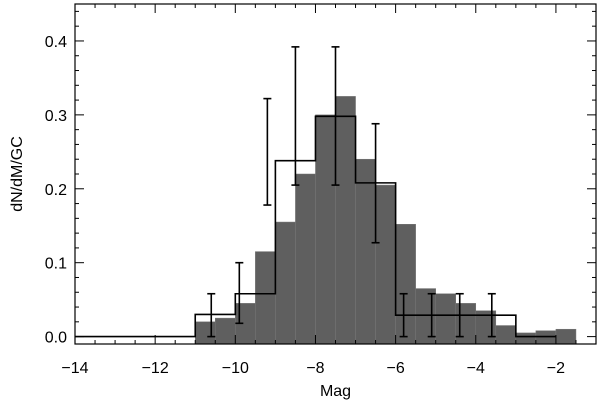 The width and height of the screenshot is (600, 403). What do you see at coordinates (56, 116) in the screenshot?
I see `y-tick-label: 0.3` at bounding box center [56, 116].